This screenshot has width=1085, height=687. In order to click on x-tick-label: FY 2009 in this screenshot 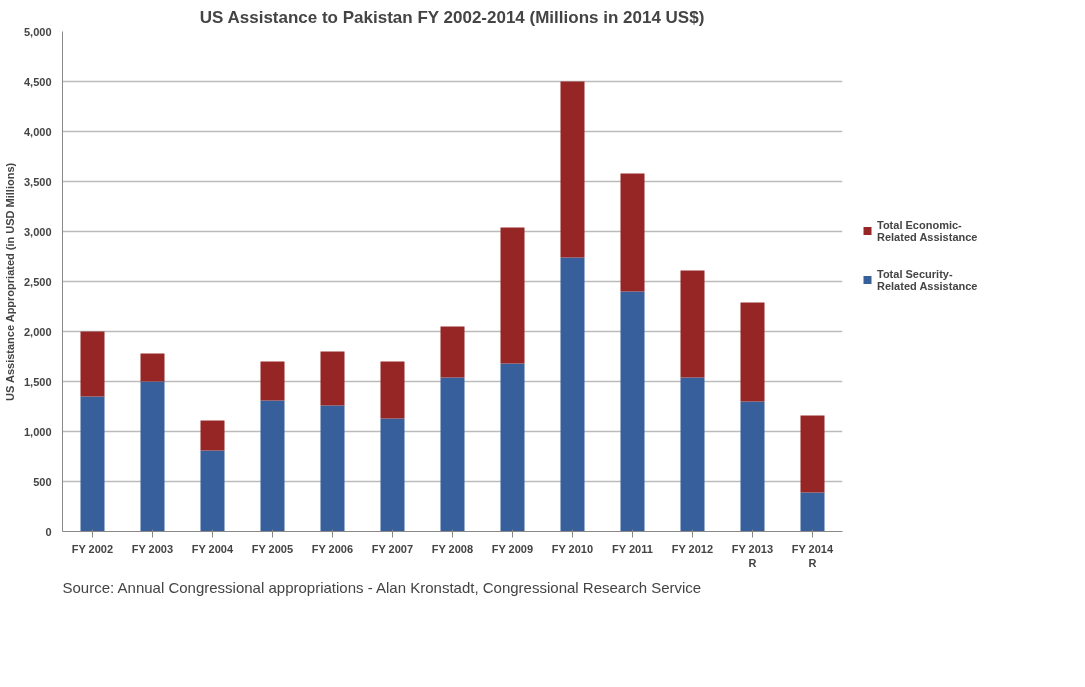, I will do `click(512, 548)`.